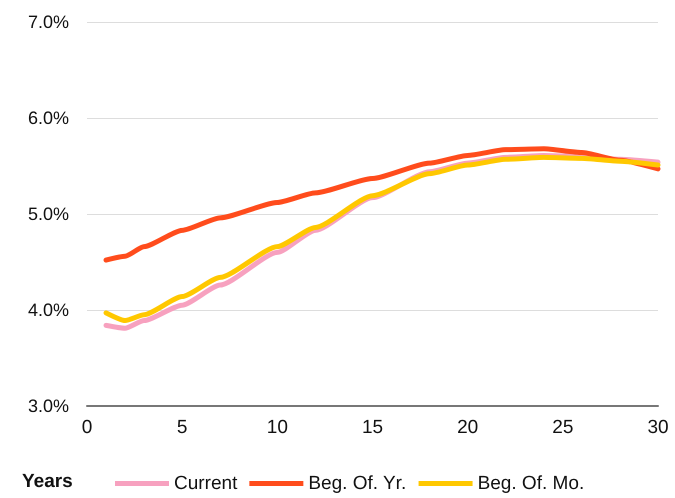 This screenshot has height=498, width=675. I want to click on legend-label: Beg. Of. Mo., so click(531, 483).